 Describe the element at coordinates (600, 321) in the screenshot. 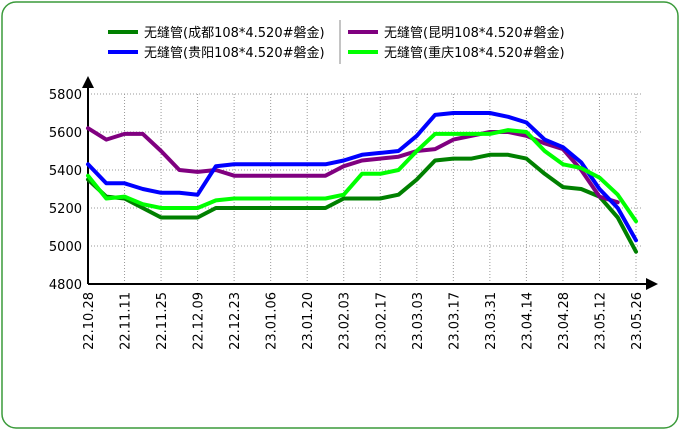

I see `x-tick-label: 23.05.12` at that location.